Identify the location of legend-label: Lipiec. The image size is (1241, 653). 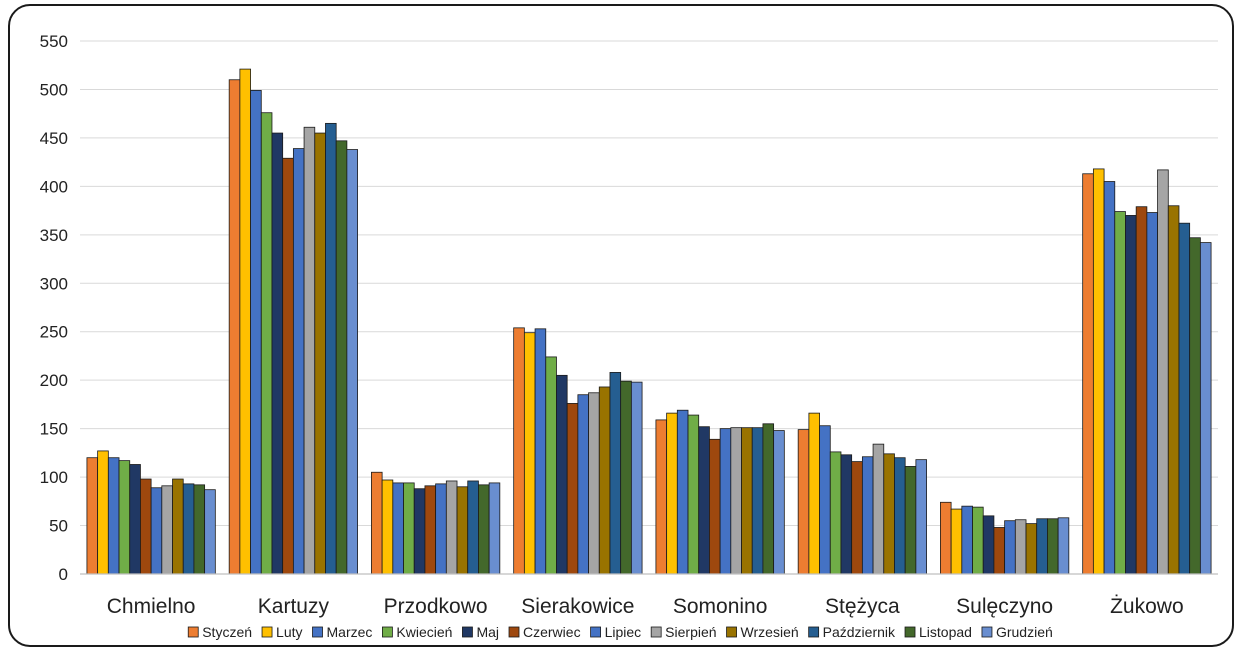
(623, 632).